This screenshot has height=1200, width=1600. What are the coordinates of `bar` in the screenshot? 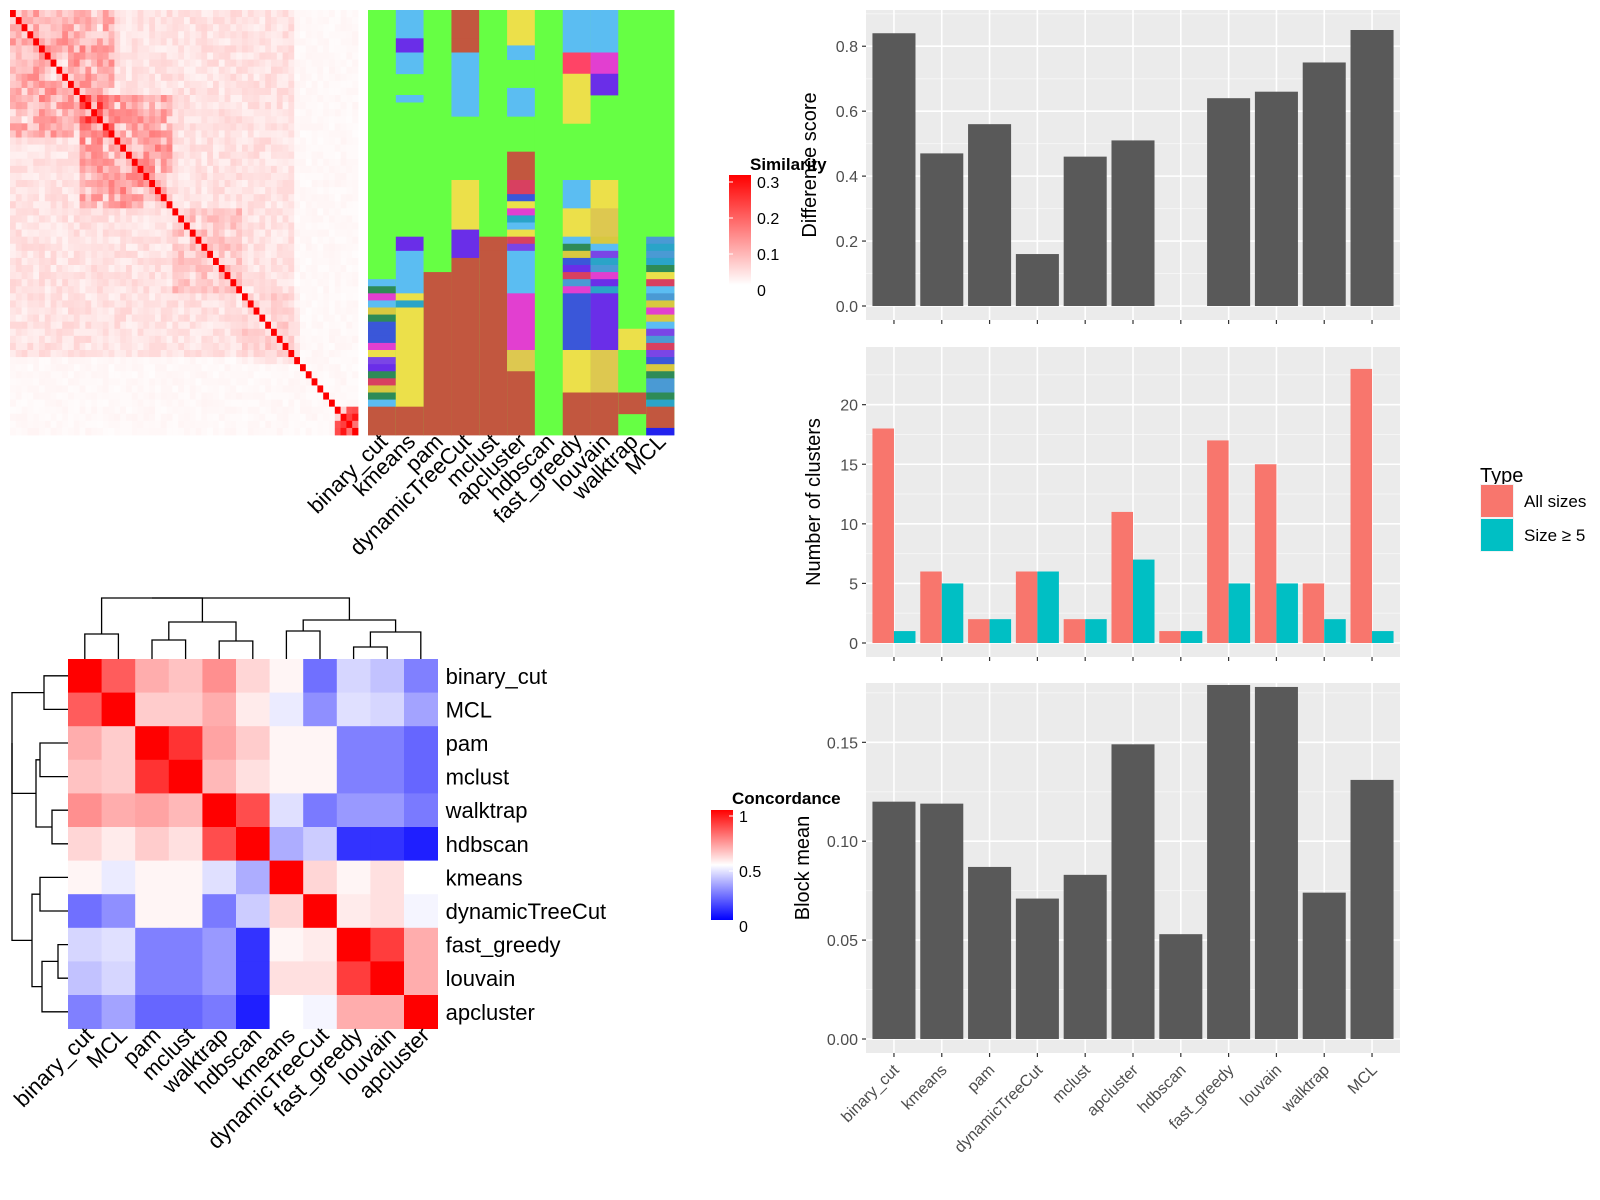 It's located at (1085, 956).